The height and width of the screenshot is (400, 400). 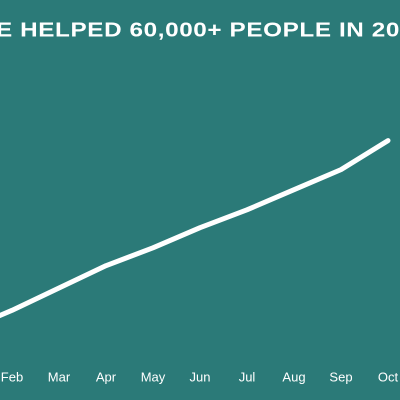 I want to click on x-tick-label: Apr, so click(x=106, y=376).